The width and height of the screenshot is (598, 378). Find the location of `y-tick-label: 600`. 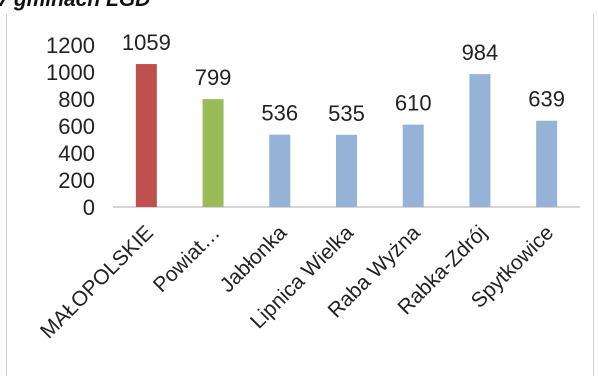

y-tick-label: 600 is located at coordinates (76, 126).